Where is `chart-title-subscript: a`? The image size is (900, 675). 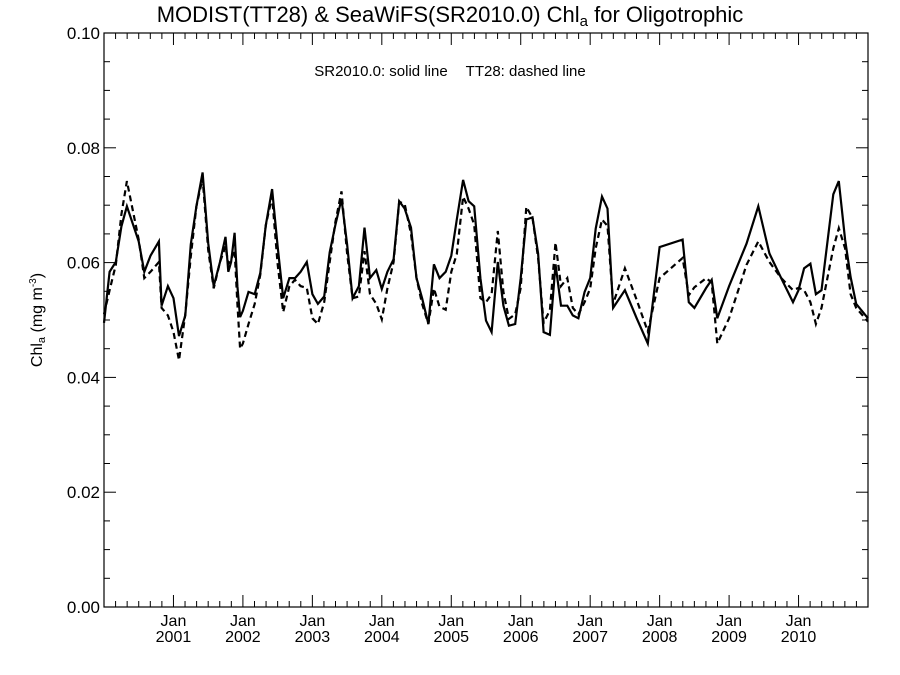 chart-title-subscript: a is located at coordinates (584, 21).